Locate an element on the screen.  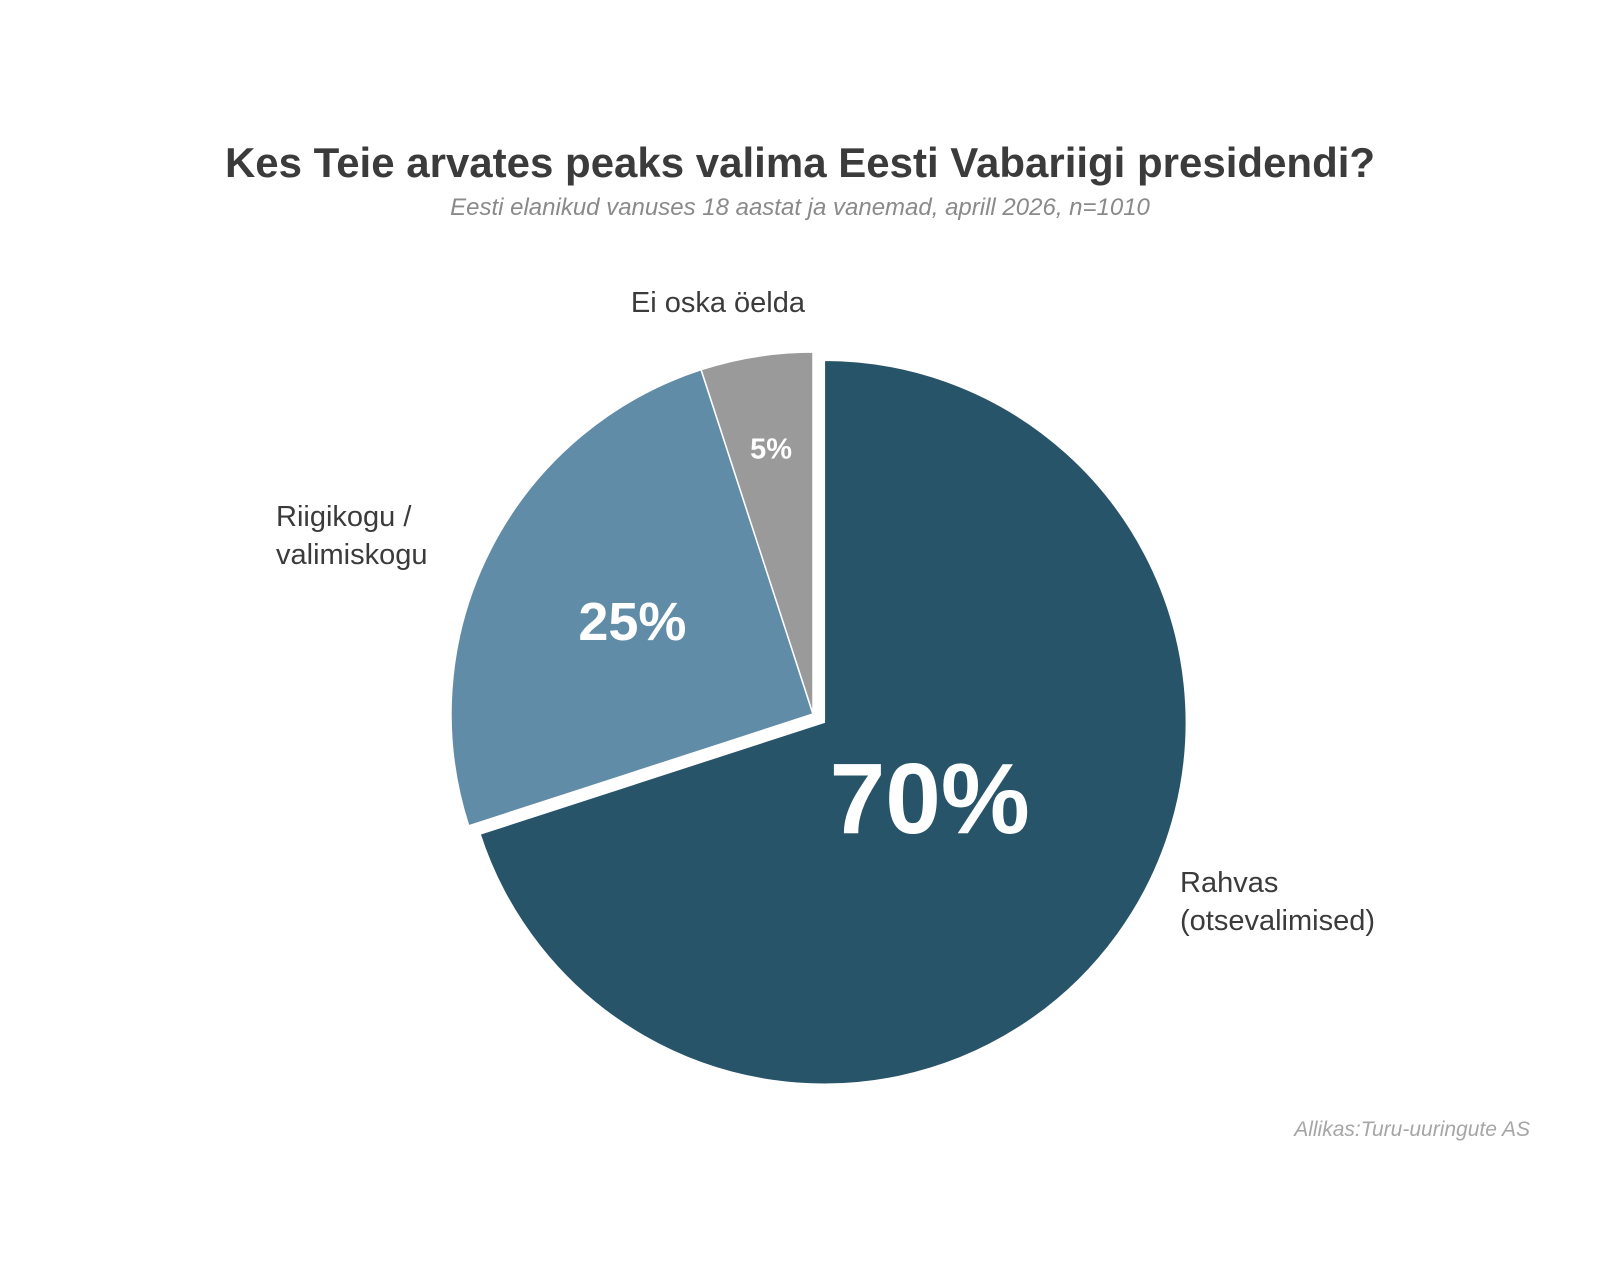
pie-value-label-1: 70% is located at coordinates (930, 799).